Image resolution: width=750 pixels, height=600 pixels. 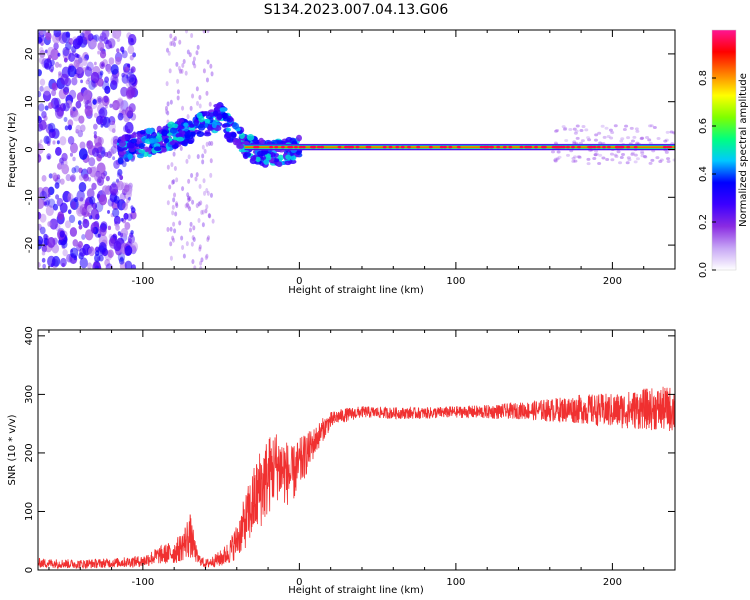 What do you see at coordinates (12, 150) in the screenshot?
I see `spectrogram-y-axis-label: Frequency (Hz)` at bounding box center [12, 150].